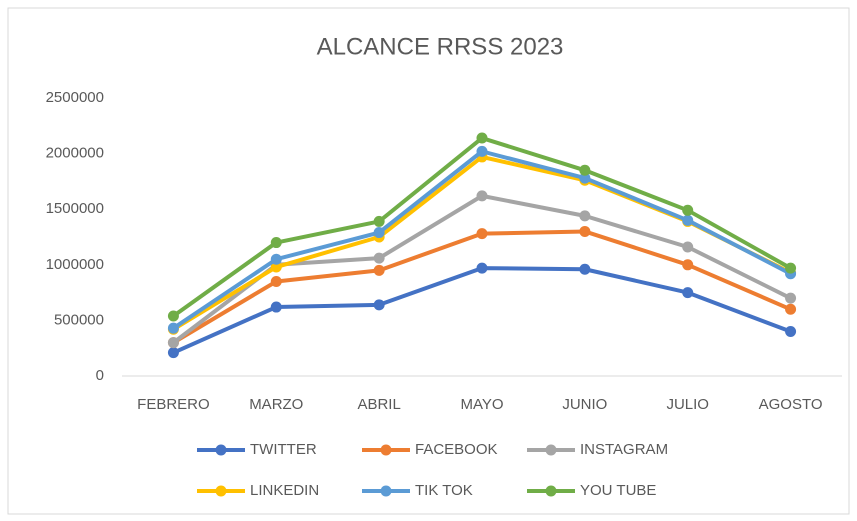 The height and width of the screenshot is (521, 857). Describe the element at coordinates (283, 449) in the screenshot. I see `legend-label: TWITTER` at that location.